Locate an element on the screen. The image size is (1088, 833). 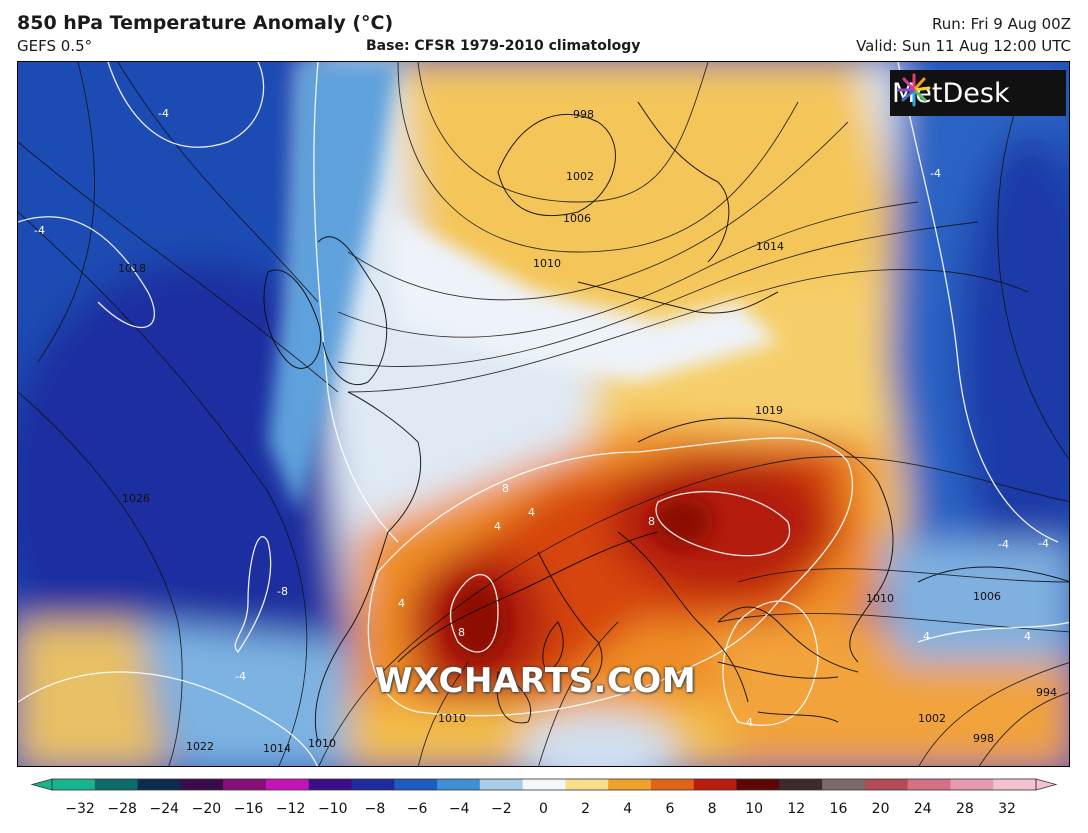
isobar-label: 1026 is located at coordinates (136, 498).